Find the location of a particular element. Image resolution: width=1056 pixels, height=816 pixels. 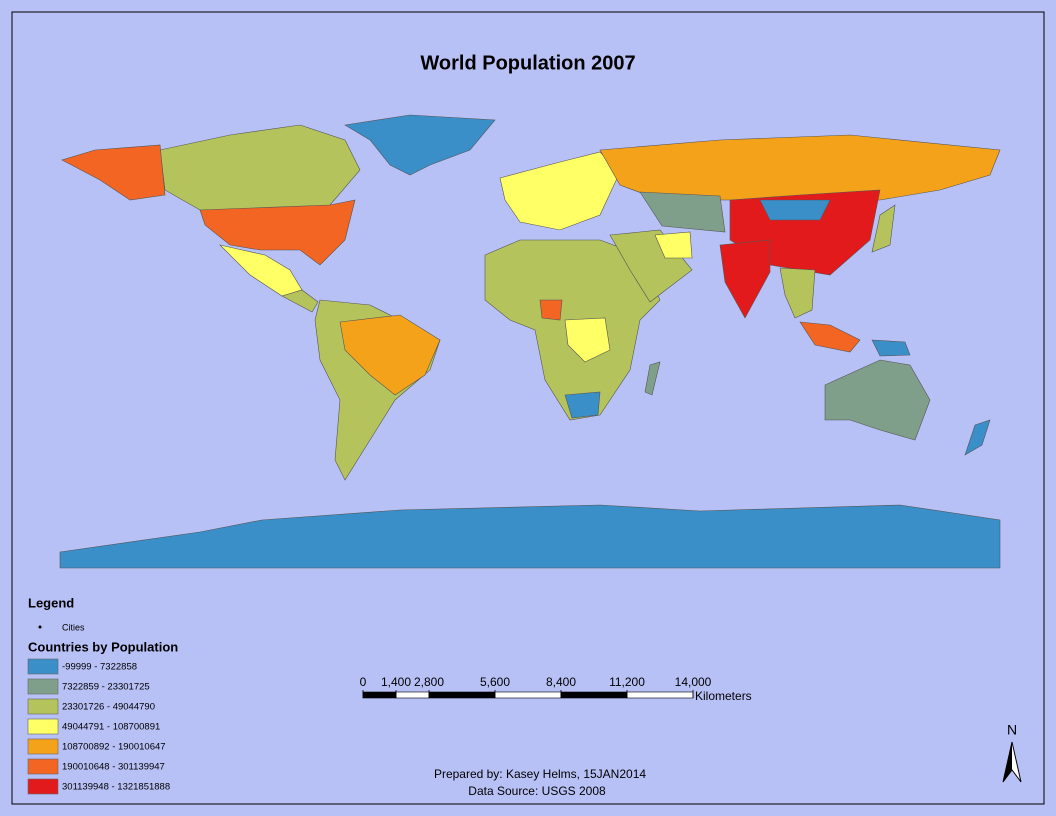

legend-label: 7322859 - 23301725 is located at coordinates (106, 687).